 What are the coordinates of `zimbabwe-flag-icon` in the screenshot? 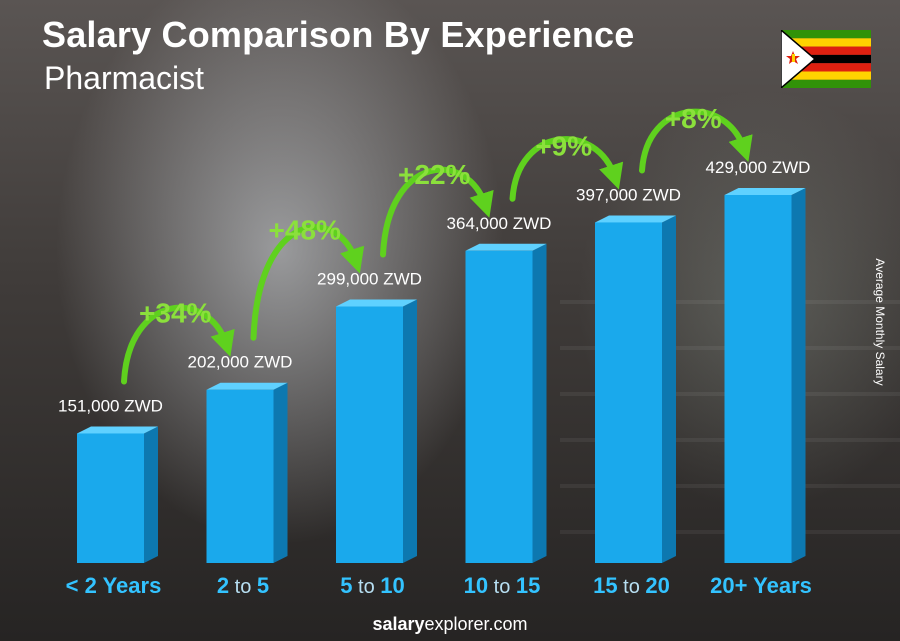 It's located at (826, 59).